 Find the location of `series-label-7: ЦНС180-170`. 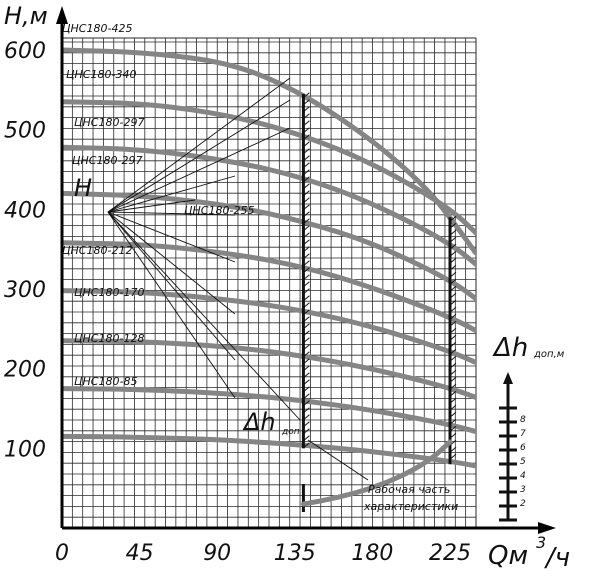

series-label-7: ЦНС180-170 is located at coordinates (109, 292).